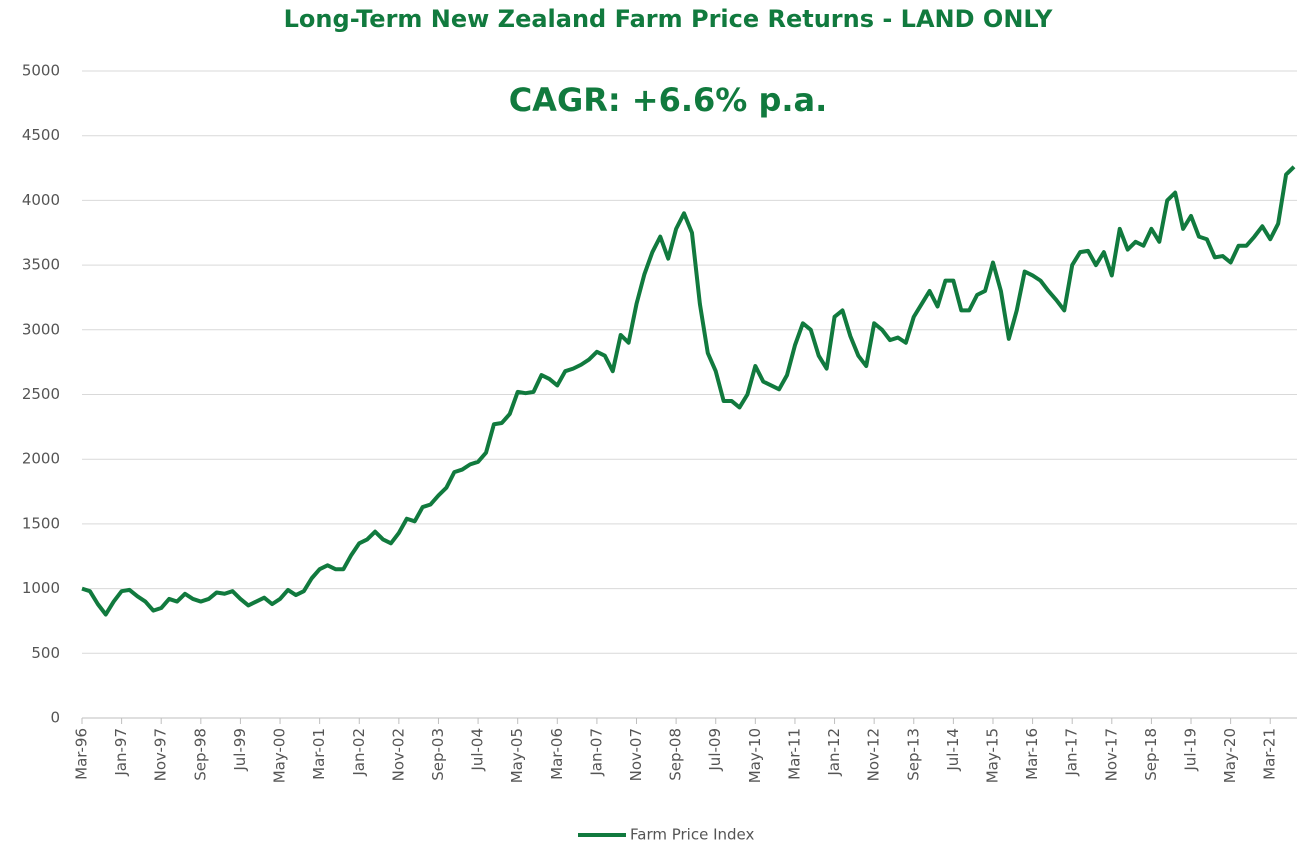 The image size is (1297, 845). Describe the element at coordinates (1072, 752) in the screenshot. I see `x-tick-label: Jan-17` at that location.